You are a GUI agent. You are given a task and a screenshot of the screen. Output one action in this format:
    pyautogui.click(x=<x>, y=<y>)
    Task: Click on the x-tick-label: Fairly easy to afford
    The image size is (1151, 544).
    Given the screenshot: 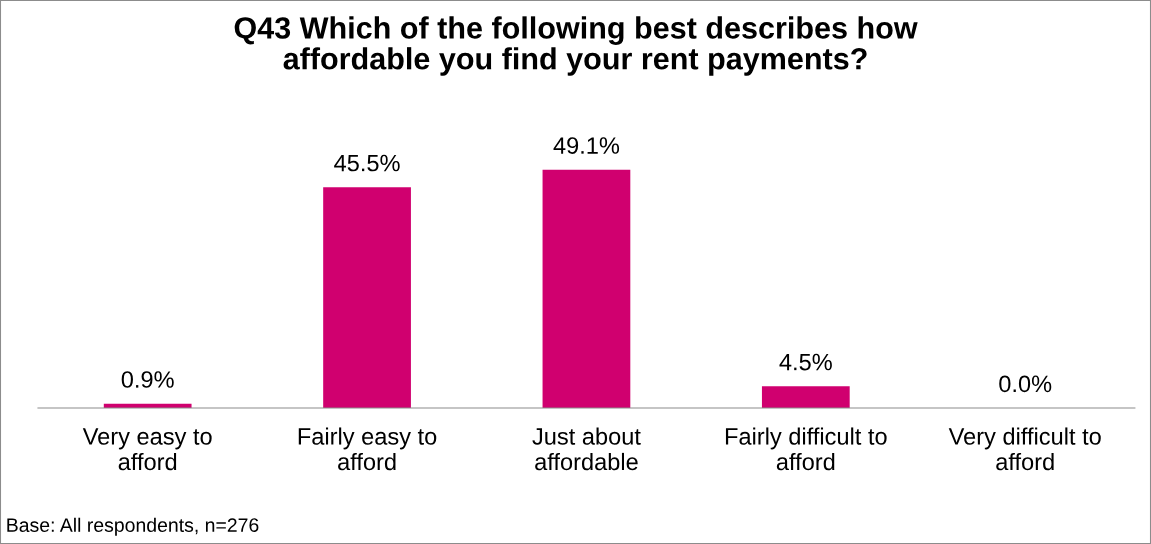 What is the action you would take?
    pyautogui.click(x=367, y=449)
    